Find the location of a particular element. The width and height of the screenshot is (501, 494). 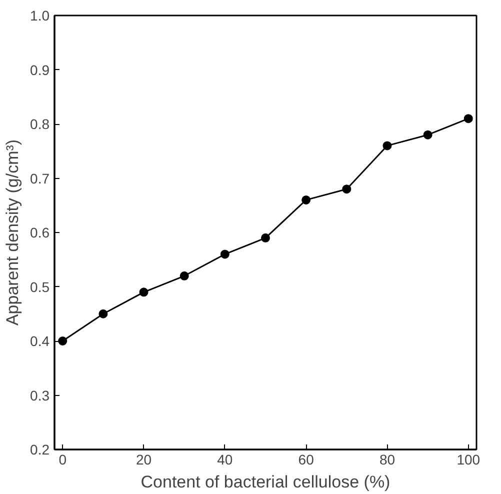

x-tick-label: 40 is located at coordinates (225, 460).